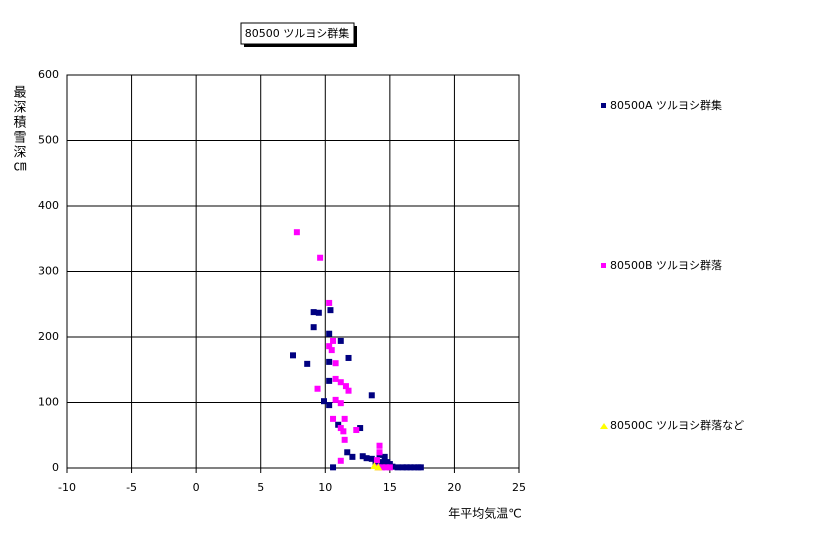  I want to click on x-tick-label: -10, so click(67, 487).